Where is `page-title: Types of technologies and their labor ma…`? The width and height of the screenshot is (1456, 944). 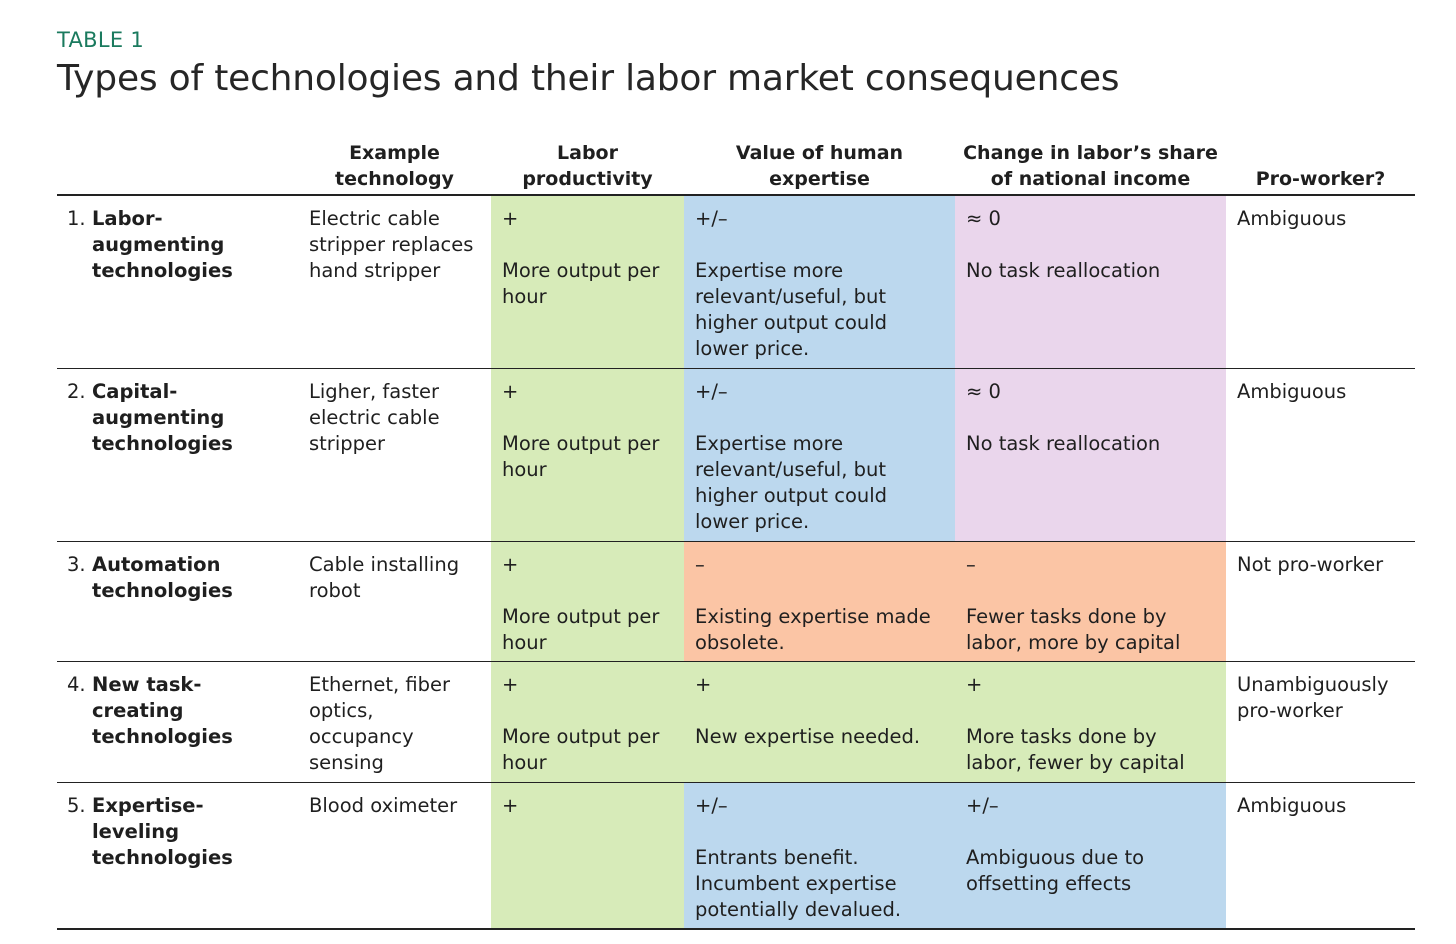
page-title: Types of technologies and their labor ma… is located at coordinates (588, 78).